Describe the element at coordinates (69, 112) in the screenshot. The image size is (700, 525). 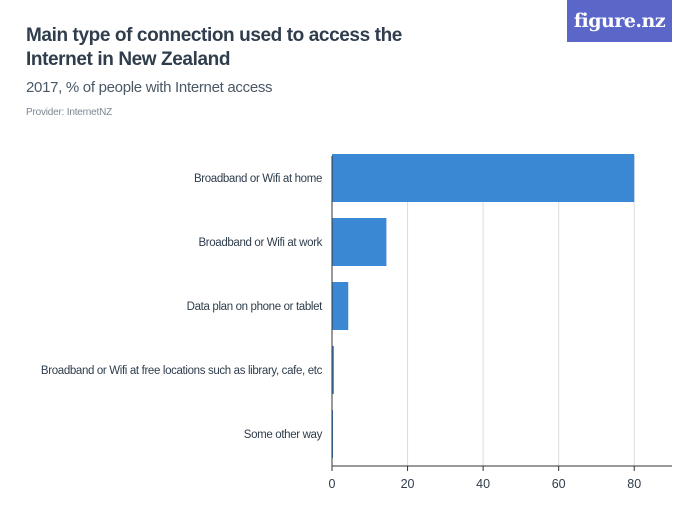
I see `provider-label: Provider: InternetNZ` at that location.